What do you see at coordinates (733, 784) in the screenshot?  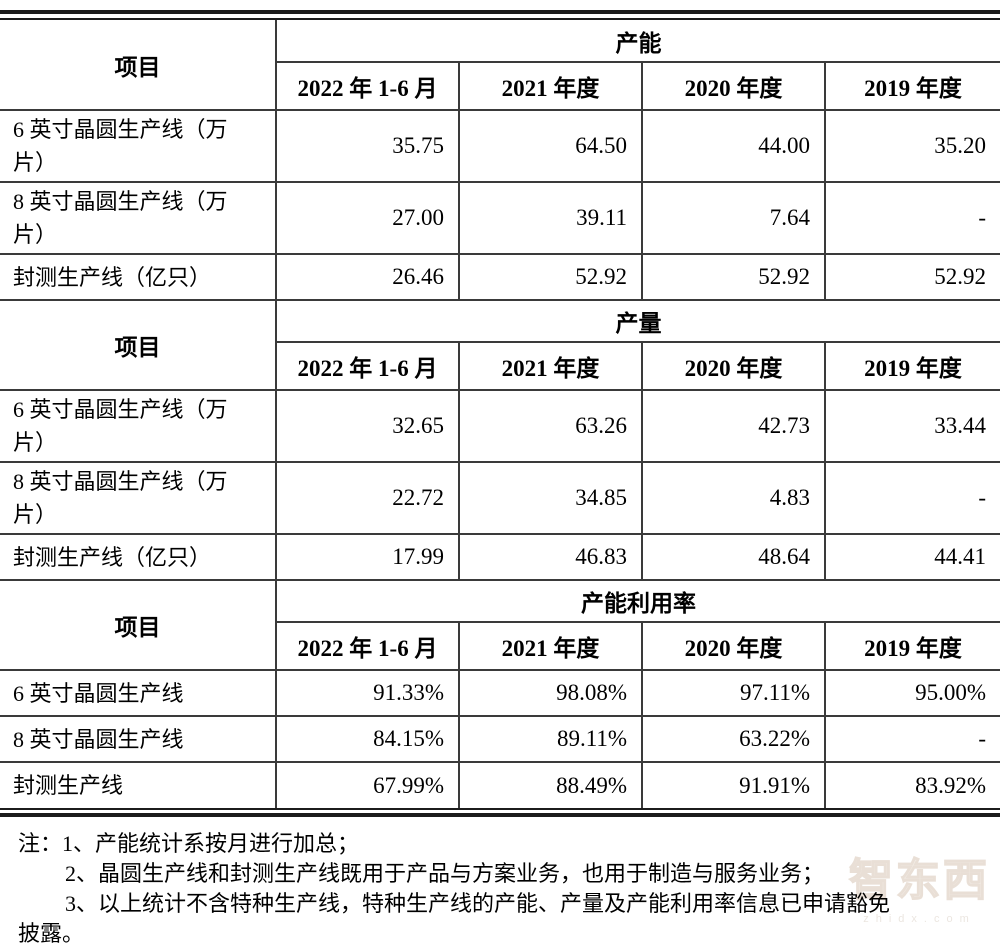 I see `value-cell: 91.91%` at bounding box center [733, 784].